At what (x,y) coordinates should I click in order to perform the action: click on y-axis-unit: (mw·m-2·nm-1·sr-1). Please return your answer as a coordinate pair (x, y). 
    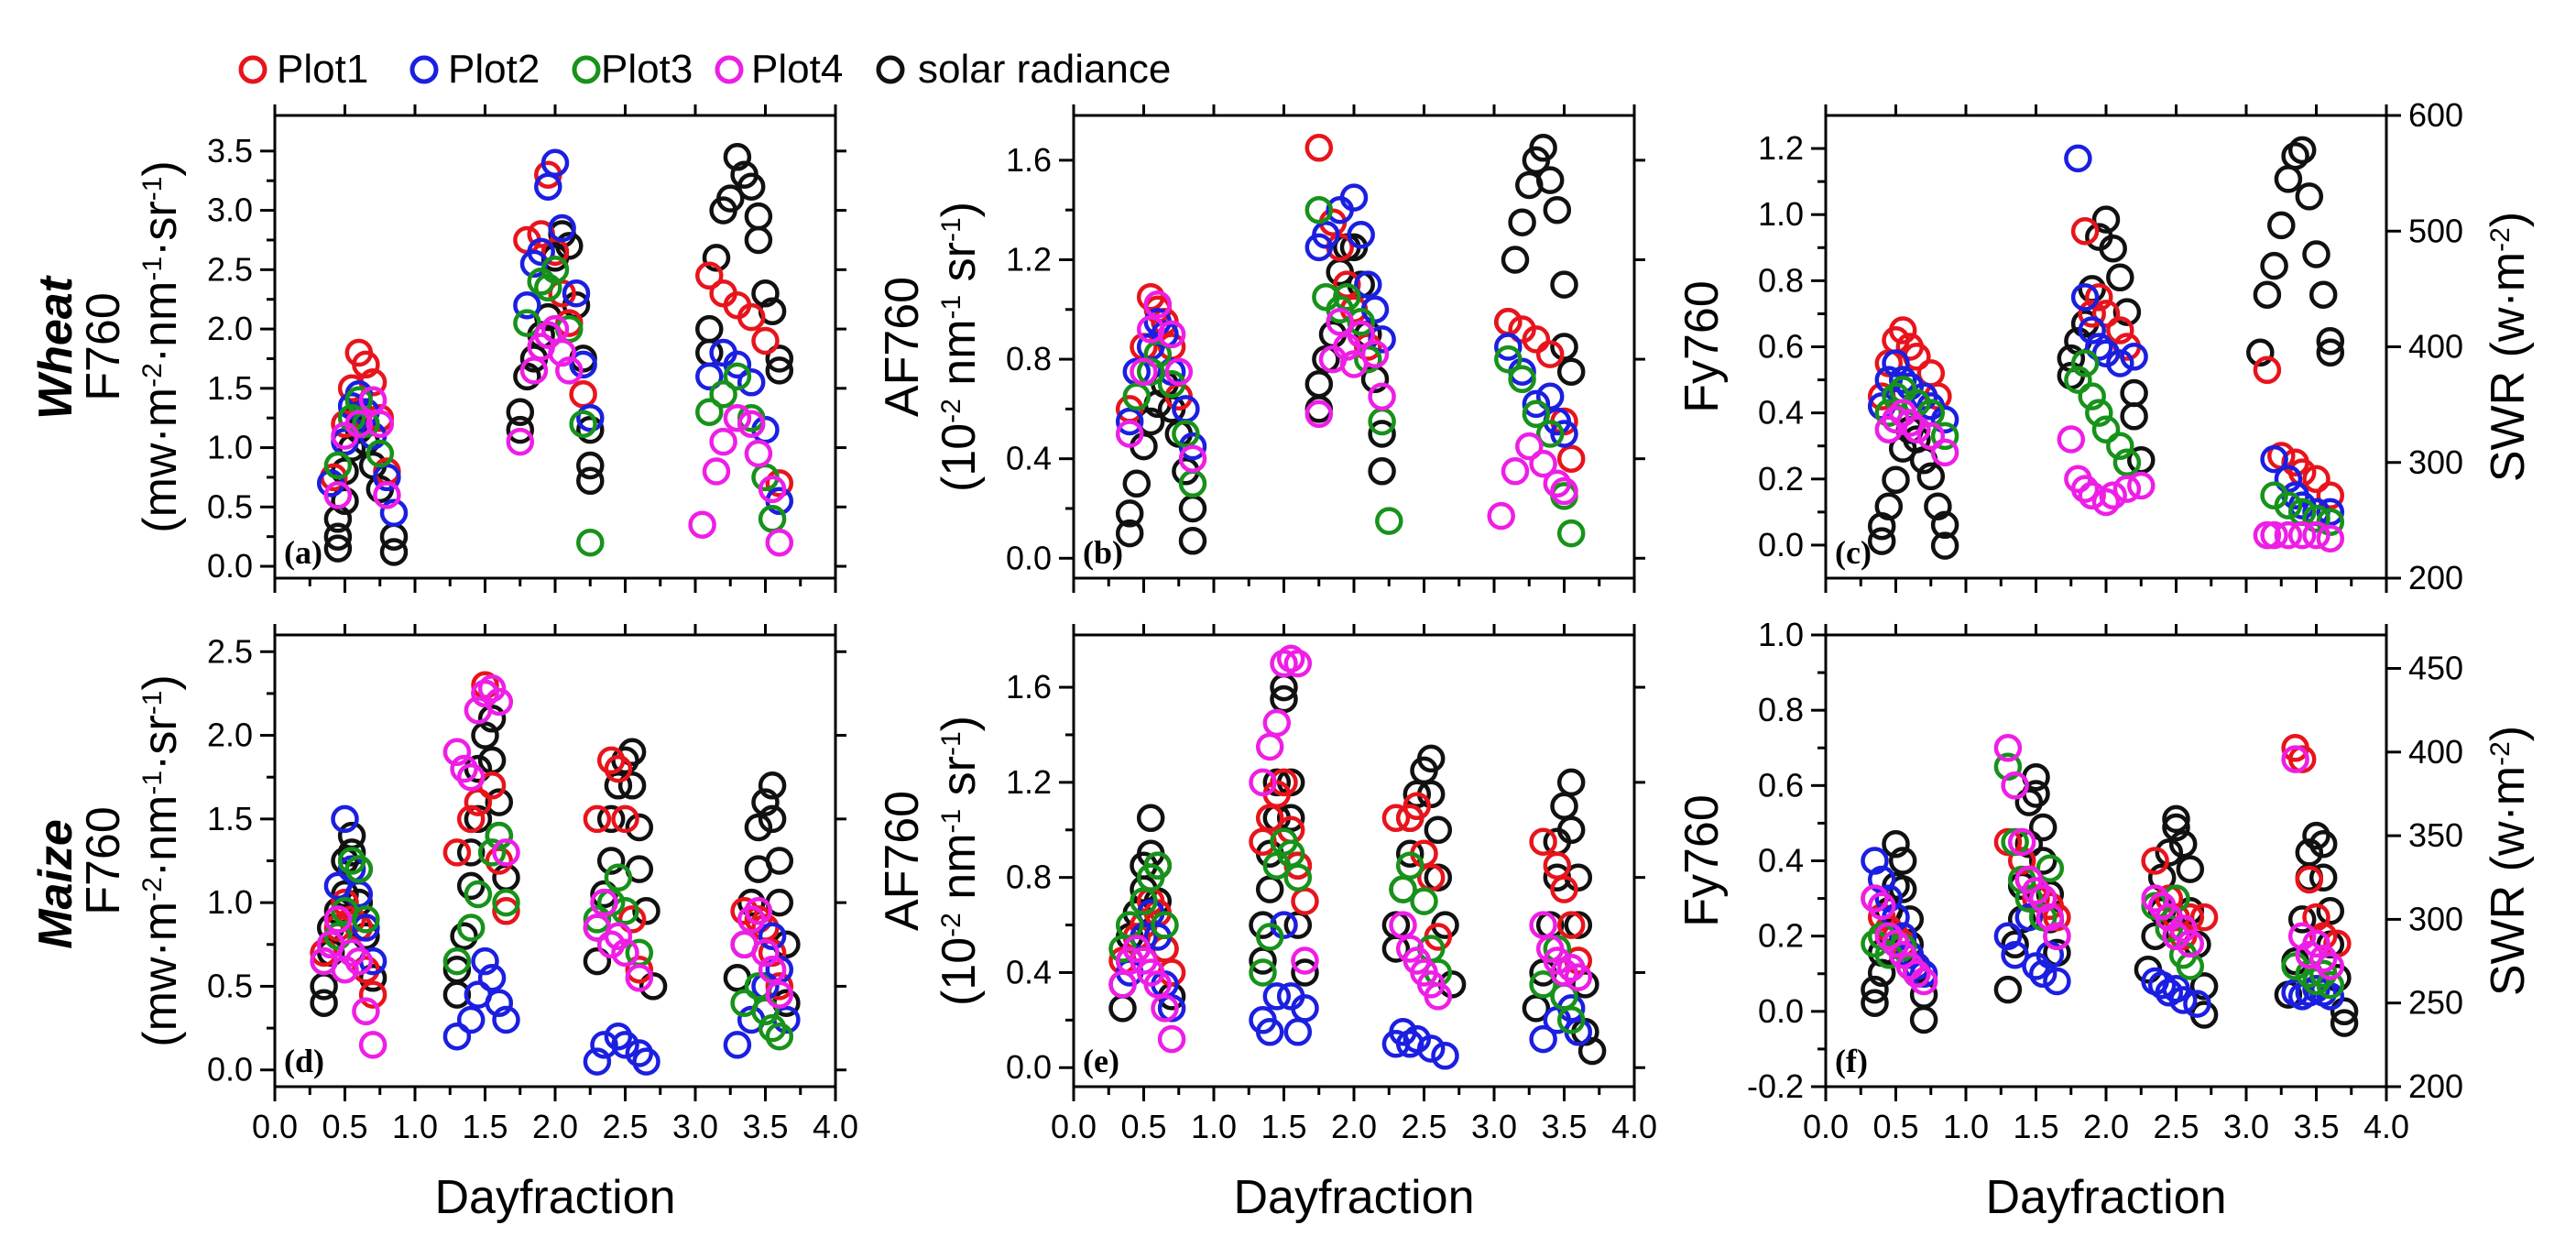
    Looking at the image, I should click on (161, 346).